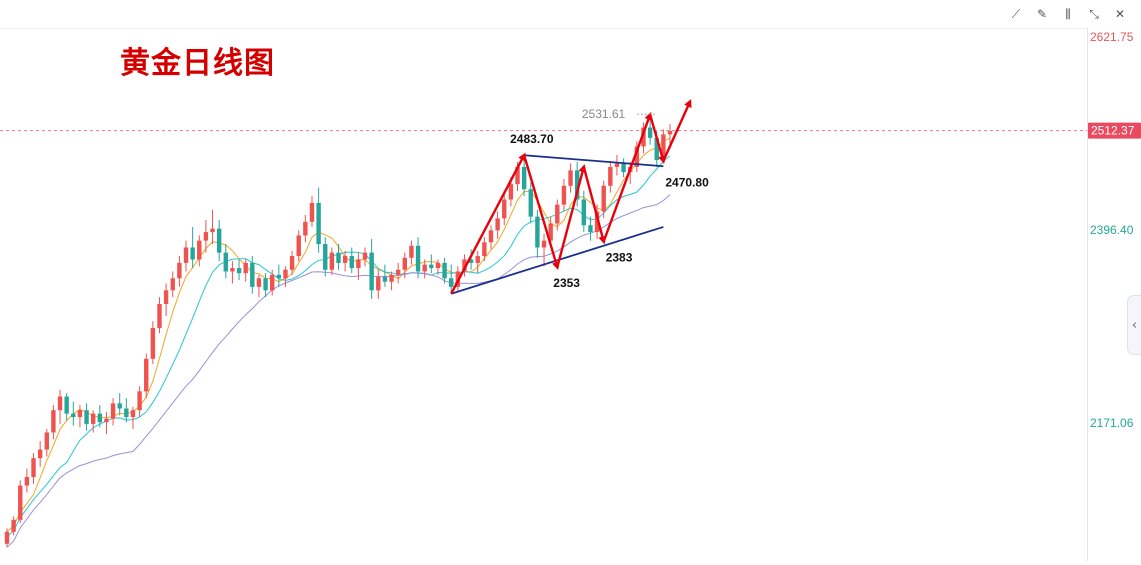 This screenshot has width=1141, height=565. Describe the element at coordinates (1112, 230) in the screenshot. I see `y-tick-label: 2396.40` at that location.